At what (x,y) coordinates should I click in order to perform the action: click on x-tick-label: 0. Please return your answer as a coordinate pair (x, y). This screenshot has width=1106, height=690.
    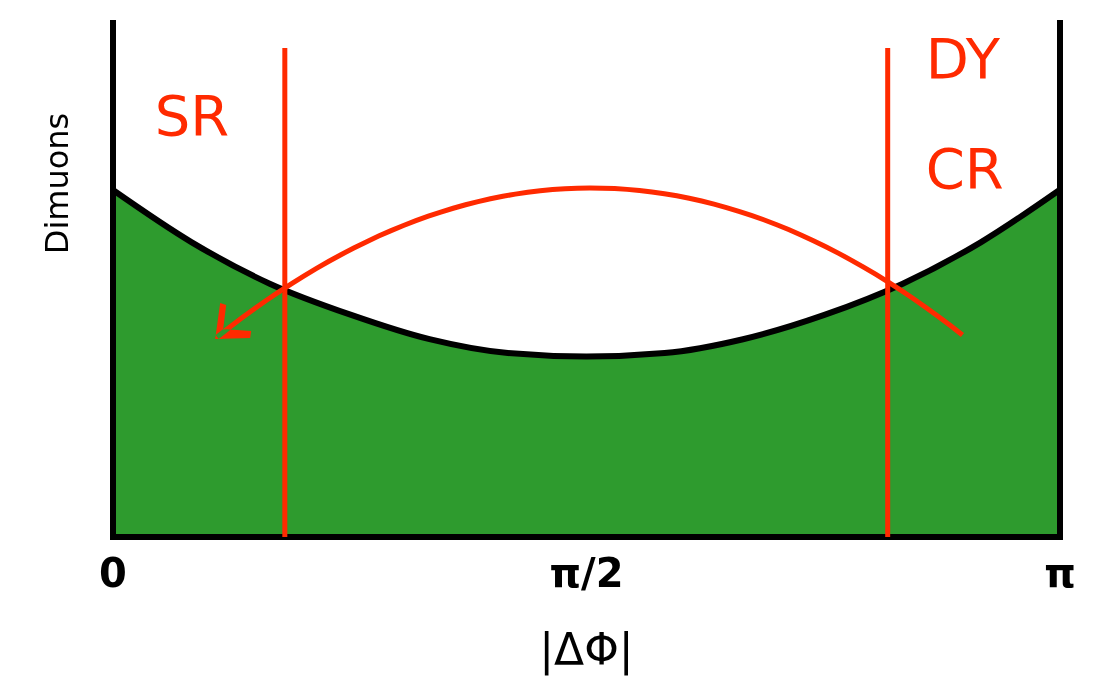
    Looking at the image, I should click on (113, 573).